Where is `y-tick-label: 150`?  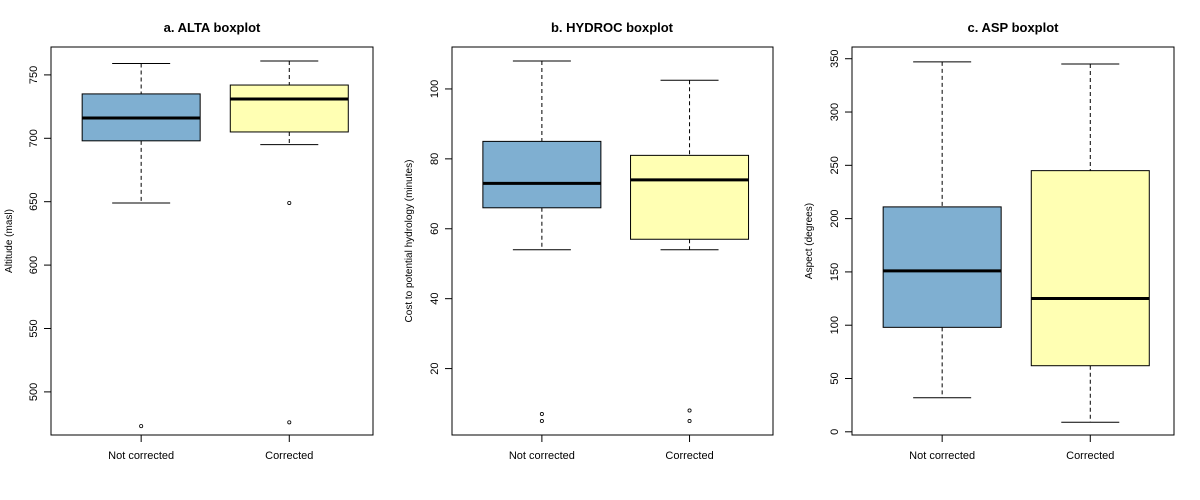 y-tick-label: 150 is located at coordinates (835, 272).